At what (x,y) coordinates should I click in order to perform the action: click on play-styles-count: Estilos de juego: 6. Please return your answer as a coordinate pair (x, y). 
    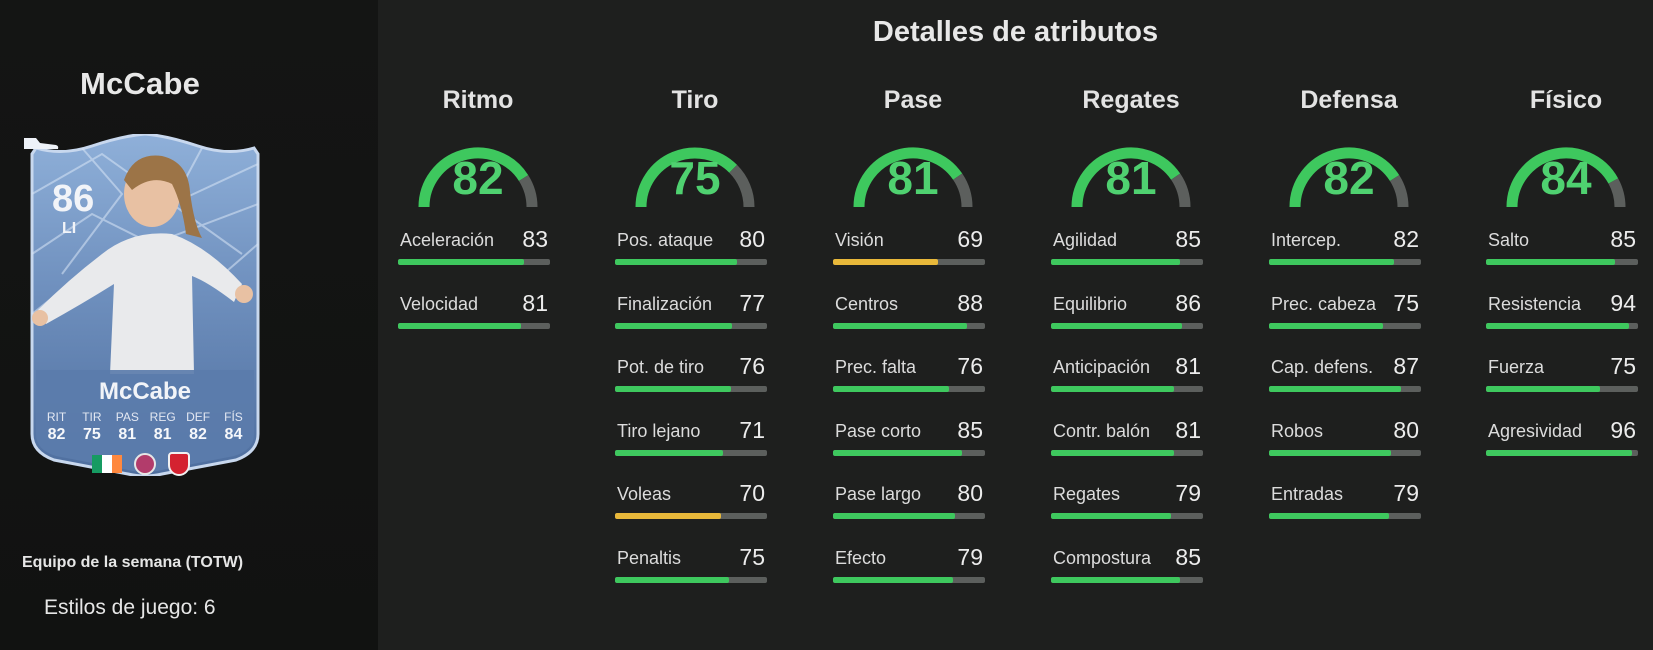
    Looking at the image, I should click on (130, 607).